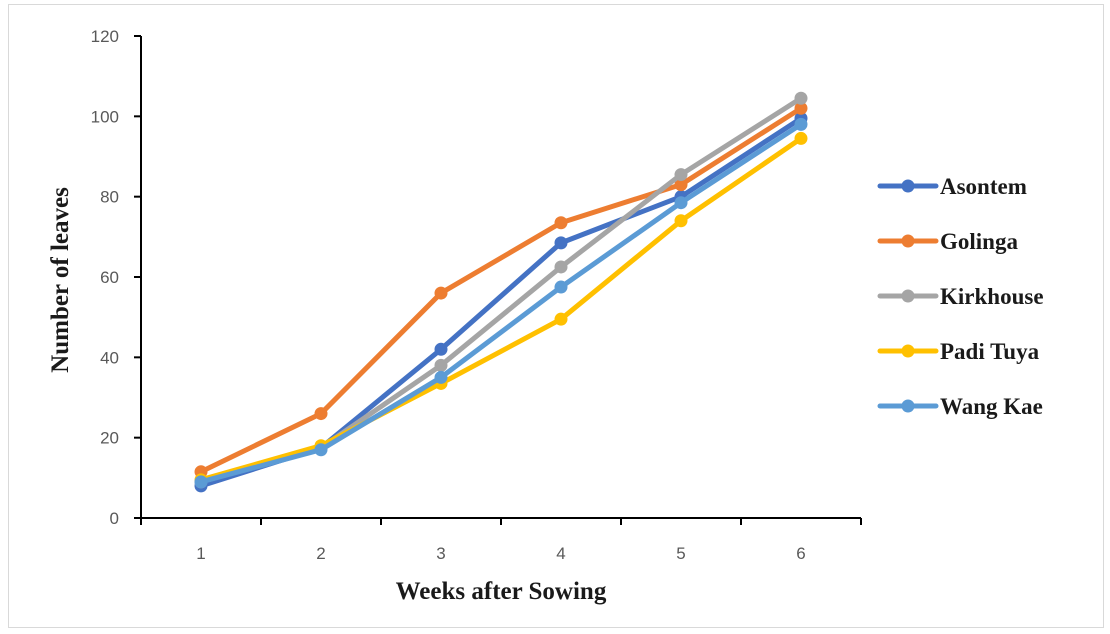 The image size is (1110, 634). I want to click on x-axis-ticks: 1 2 3 4 5 6, so click(501, 540).